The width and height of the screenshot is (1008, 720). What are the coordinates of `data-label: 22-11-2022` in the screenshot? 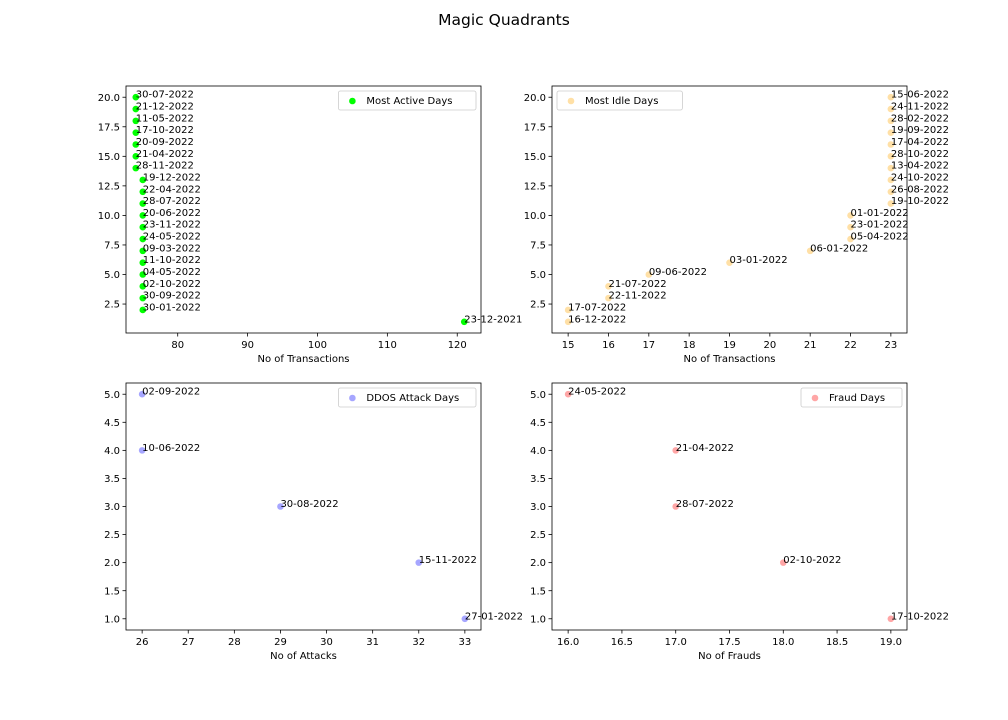 It's located at (637, 296).